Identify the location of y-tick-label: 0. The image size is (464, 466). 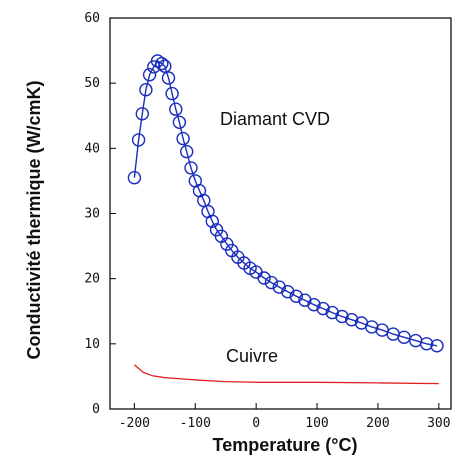
(96, 409).